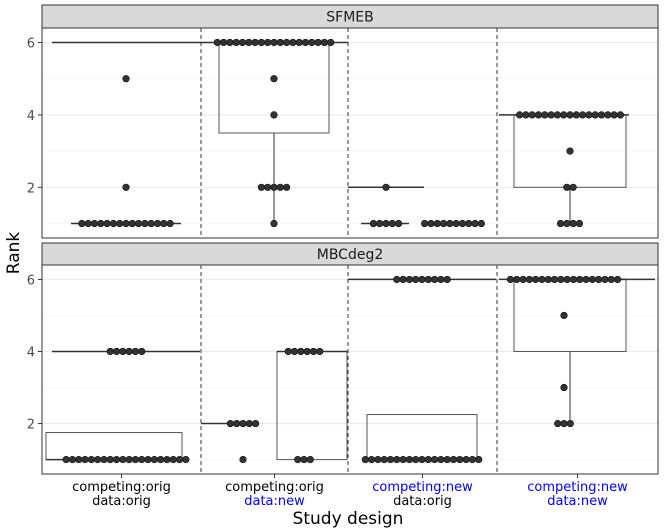 The width and height of the screenshot is (664, 532). Describe the element at coordinates (577, 487) in the screenshot. I see `x-tick-label-line1: competing:new` at that location.